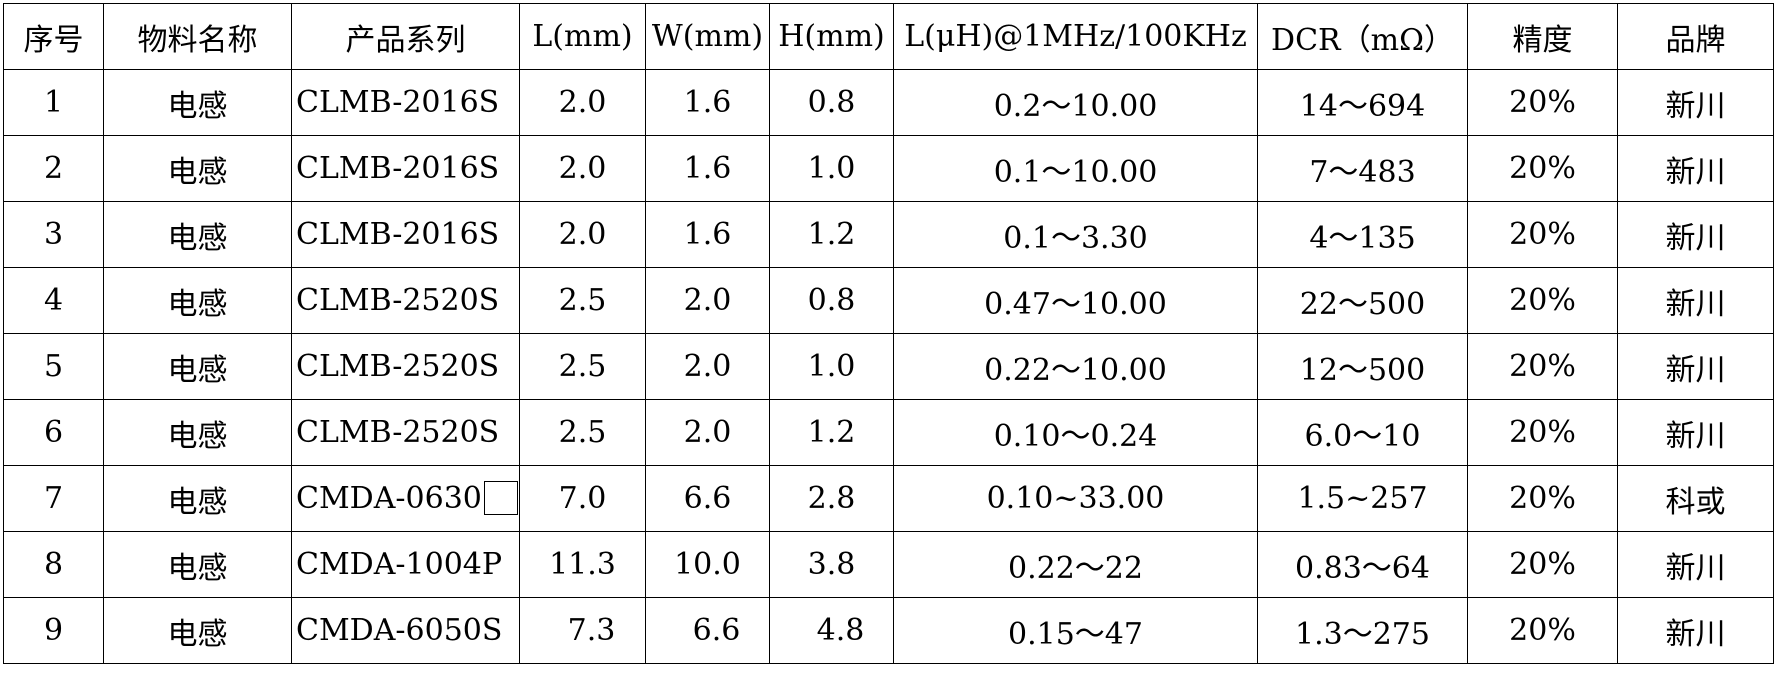  What do you see at coordinates (1362, 432) in the screenshot?
I see `cell-dcr: 6.0～10` at bounding box center [1362, 432].